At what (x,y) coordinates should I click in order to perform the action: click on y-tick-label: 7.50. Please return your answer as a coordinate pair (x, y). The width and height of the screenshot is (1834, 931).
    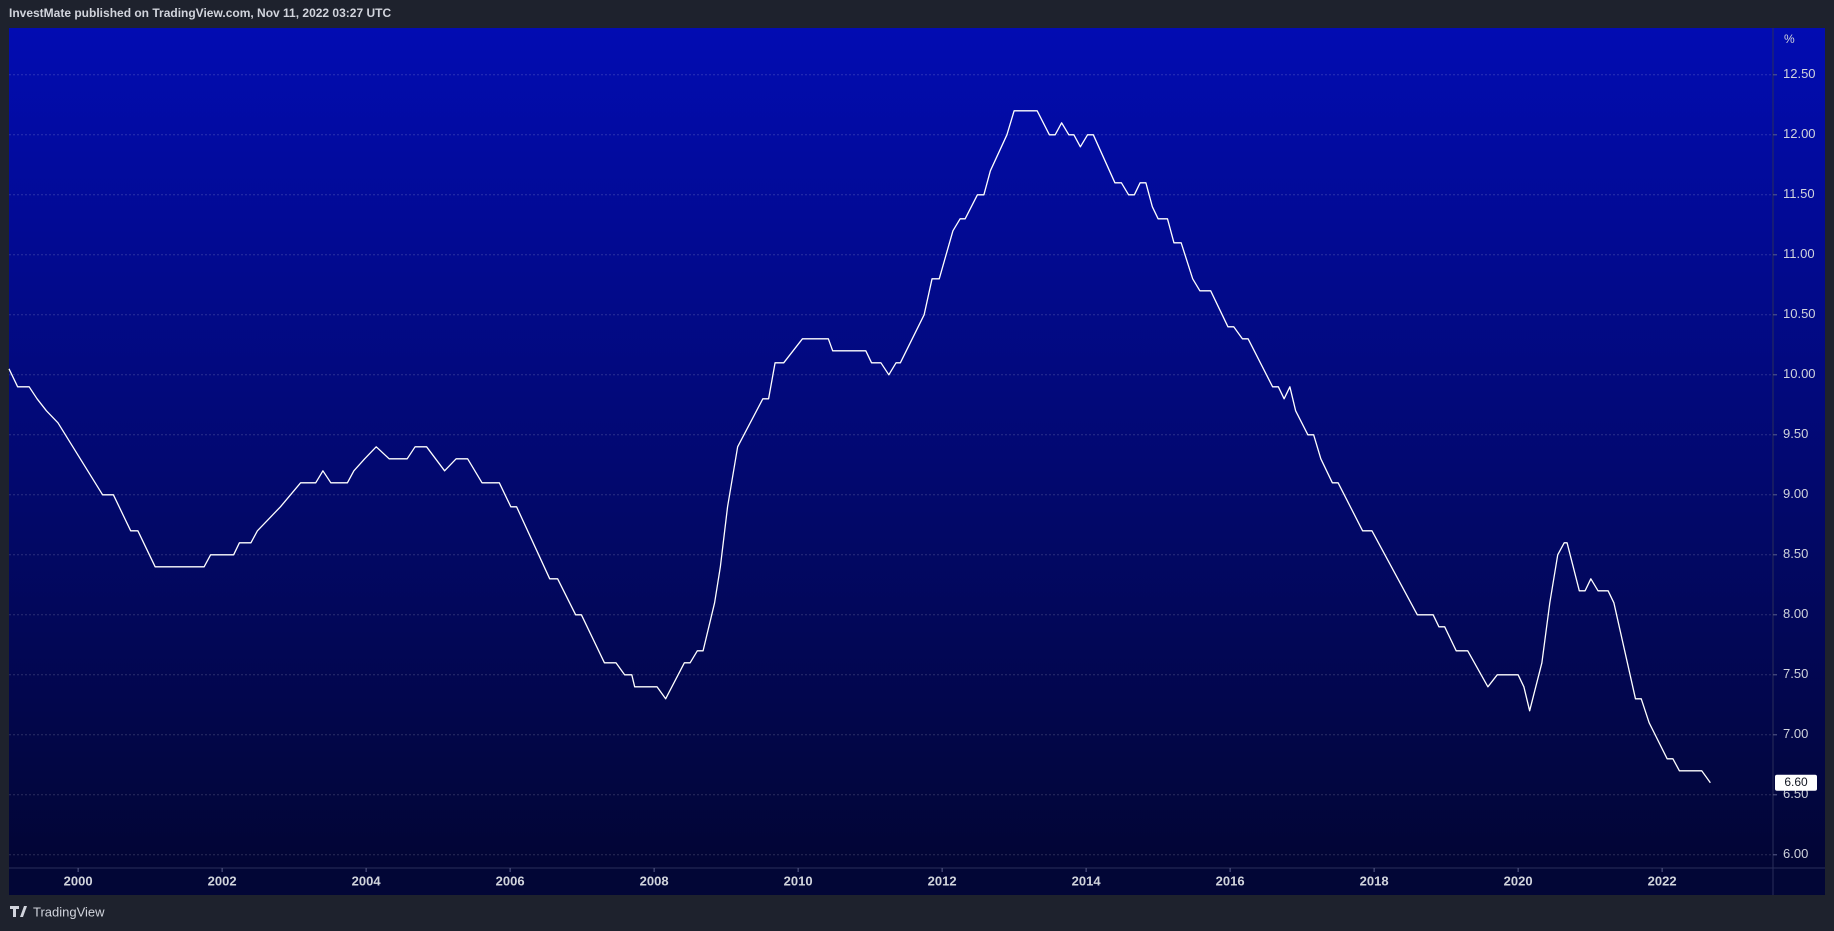
    Looking at the image, I should click on (1795, 673).